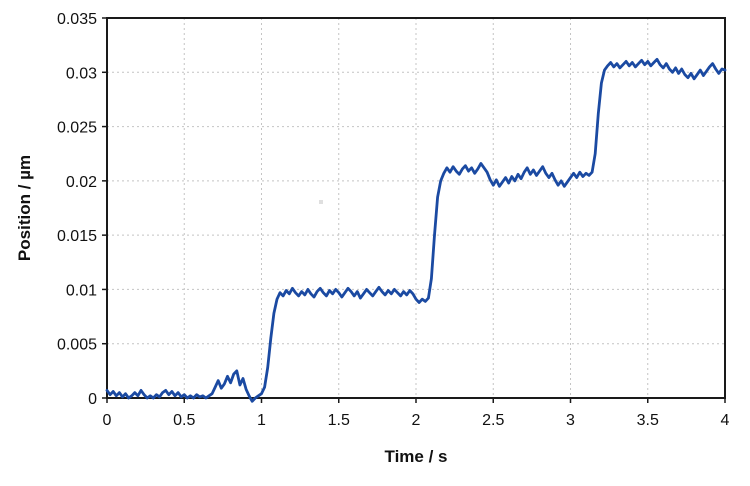 Image resolution: width=750 pixels, height=486 pixels. What do you see at coordinates (81, 73) in the screenshot?
I see `y-tick-label: 0.03` at bounding box center [81, 73].